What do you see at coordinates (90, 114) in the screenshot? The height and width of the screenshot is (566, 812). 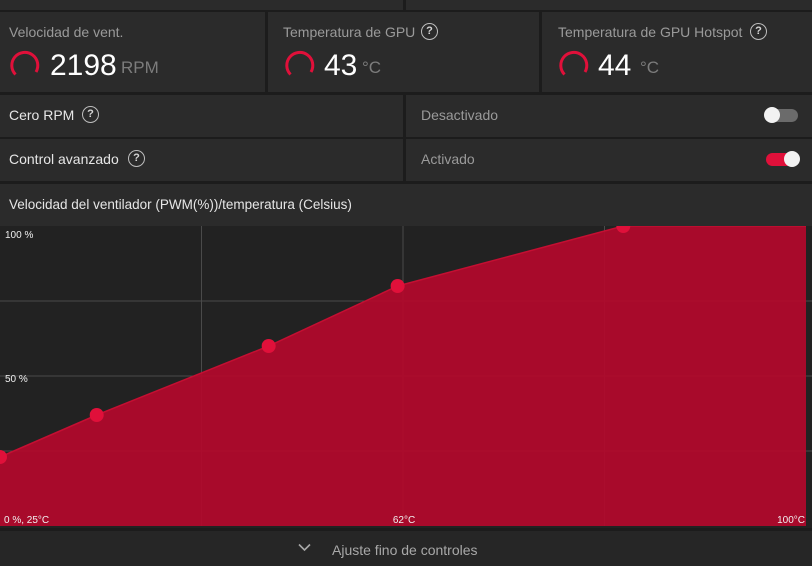 I see `zero-rpm-help-icon: ?` at bounding box center [90, 114].